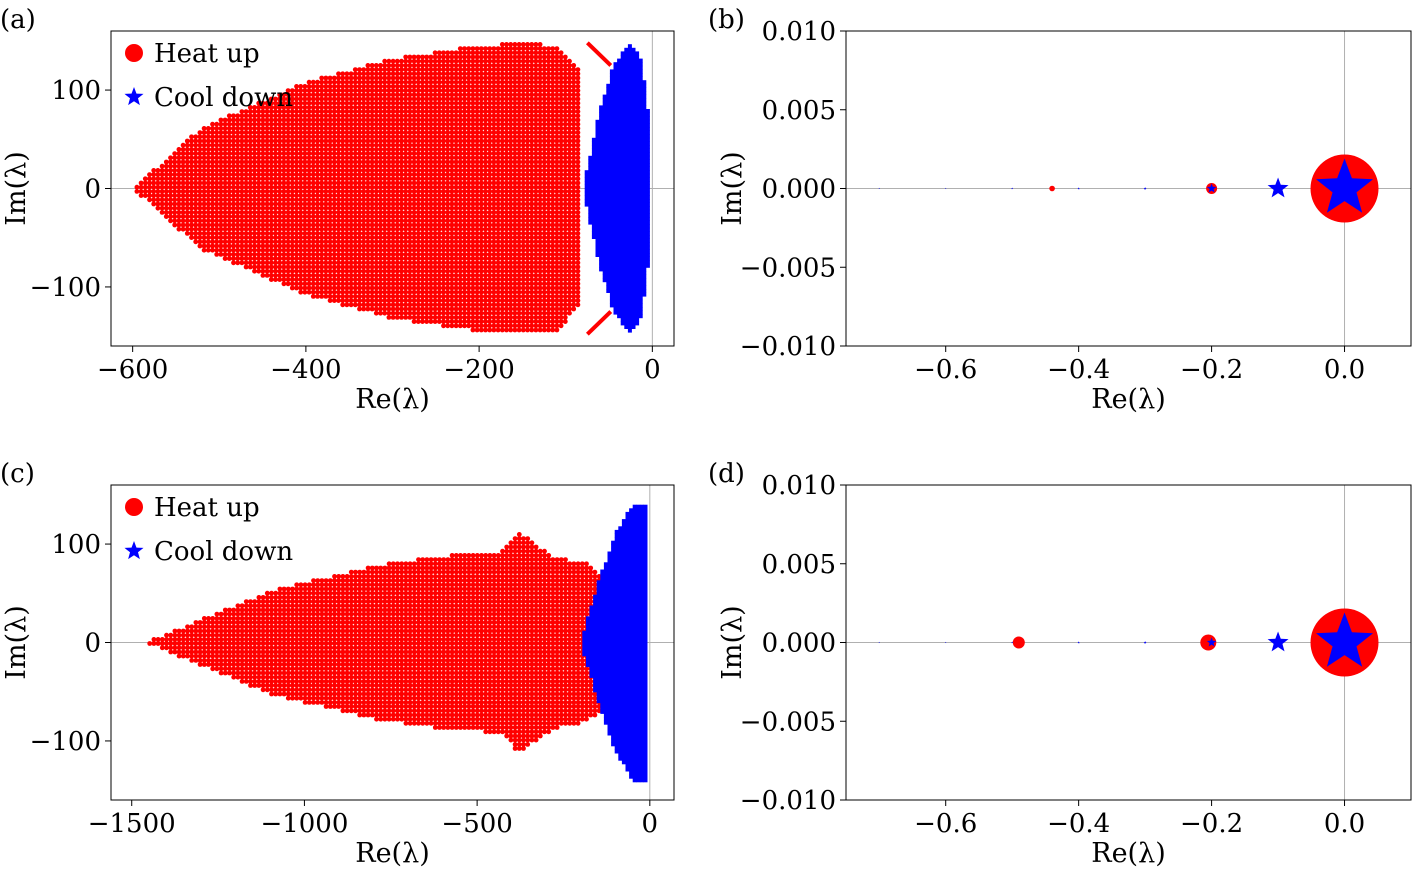  I want to click on panel-label-a: (a), so click(18, 20).